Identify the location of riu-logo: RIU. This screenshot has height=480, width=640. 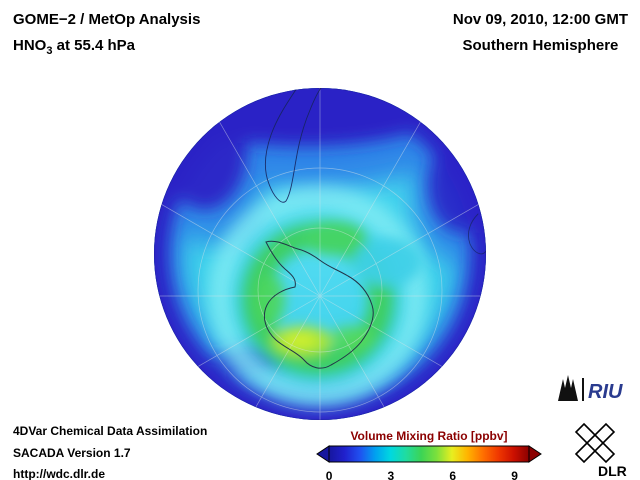
(590, 389).